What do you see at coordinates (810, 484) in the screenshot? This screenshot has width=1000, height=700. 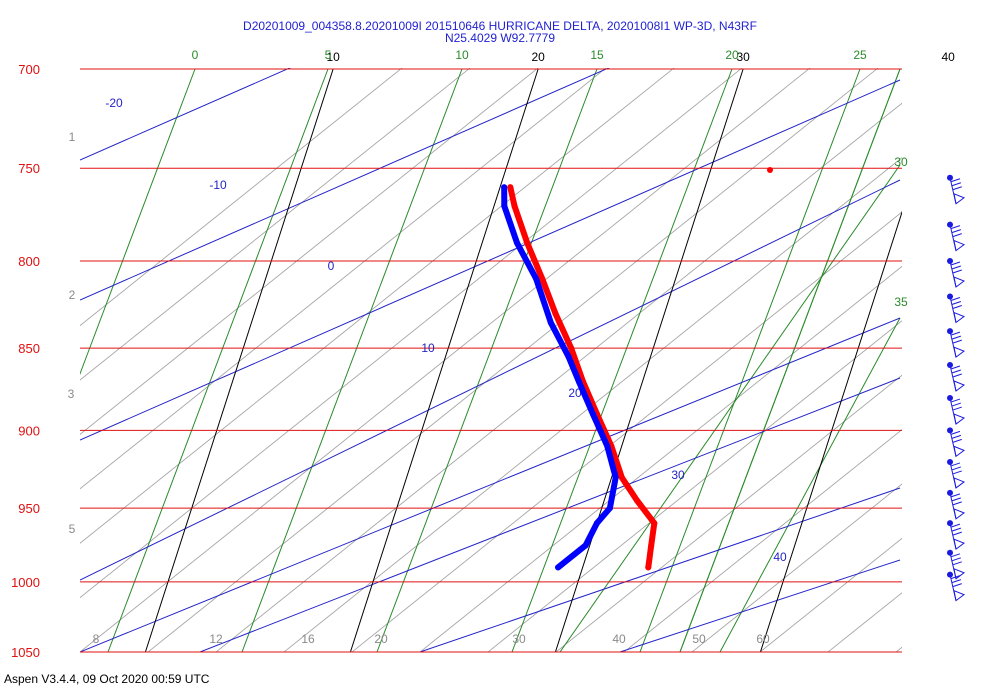 I see `dry-adiabat-line` at bounding box center [810, 484].